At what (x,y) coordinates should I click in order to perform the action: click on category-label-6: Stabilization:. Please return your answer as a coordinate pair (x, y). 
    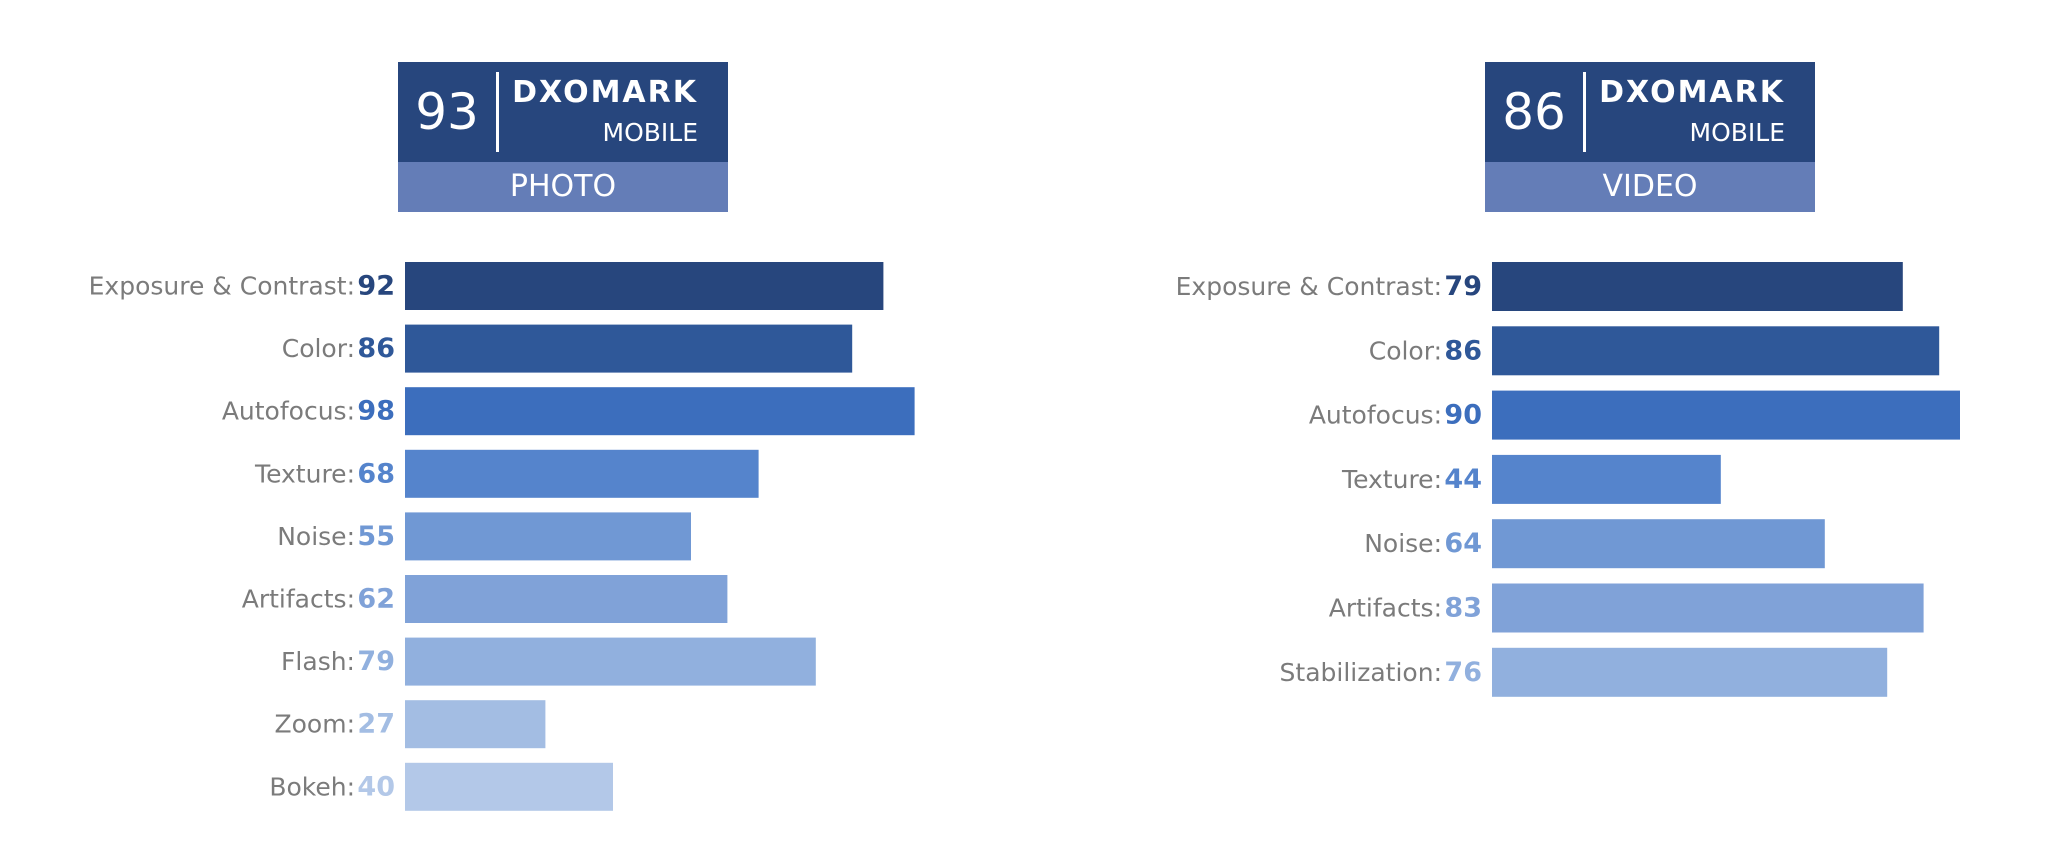
    Looking at the image, I should click on (1361, 672).